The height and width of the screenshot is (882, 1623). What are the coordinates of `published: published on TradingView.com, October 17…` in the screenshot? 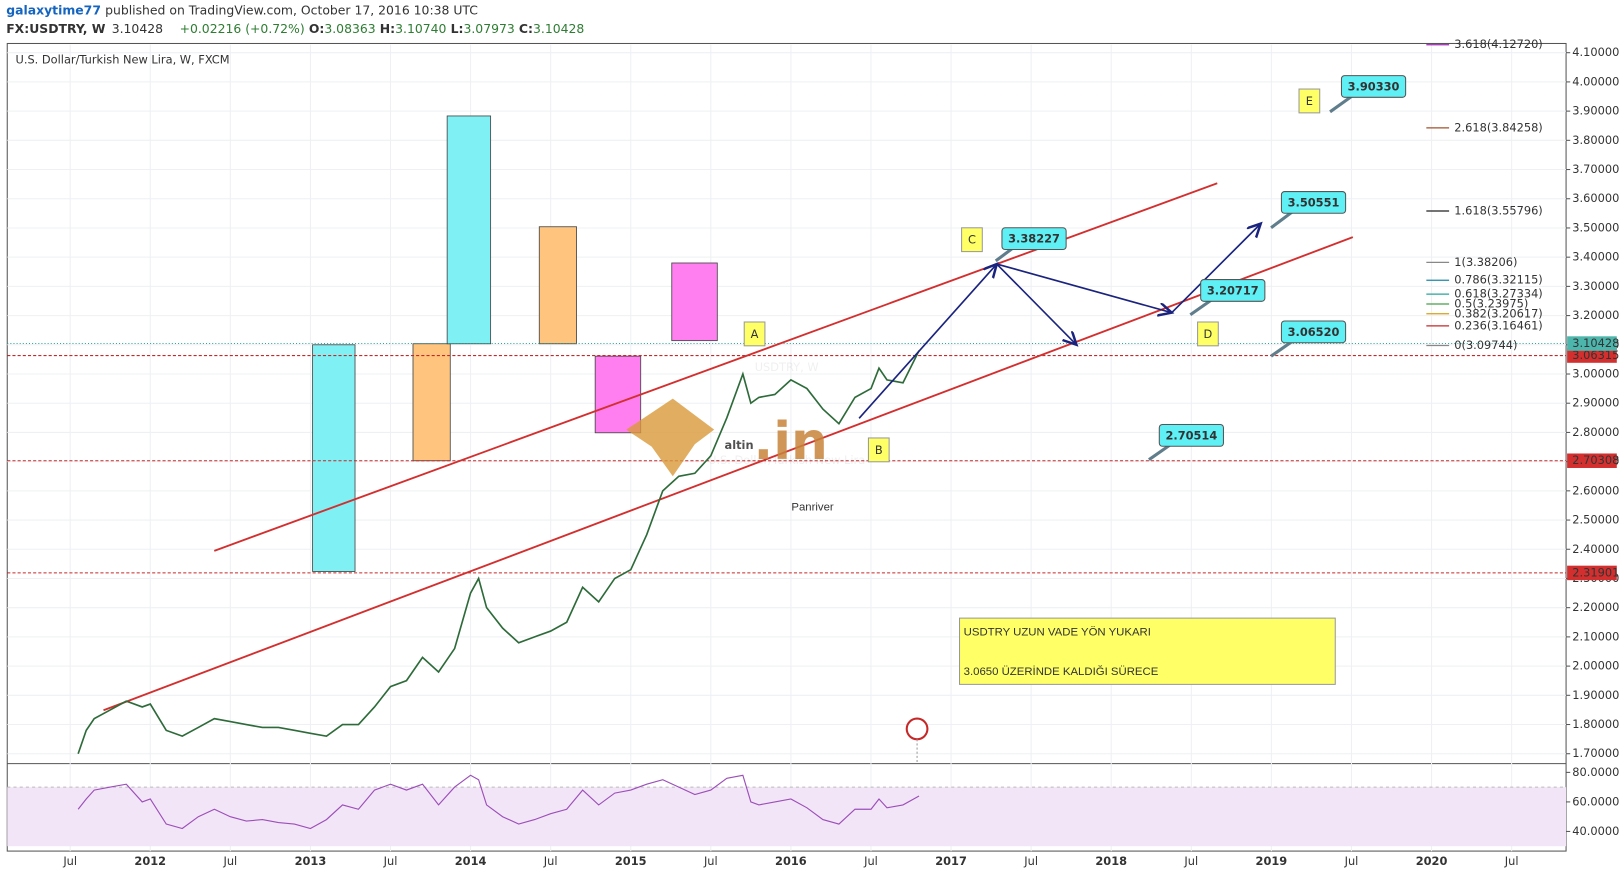 It's located at (291, 9).